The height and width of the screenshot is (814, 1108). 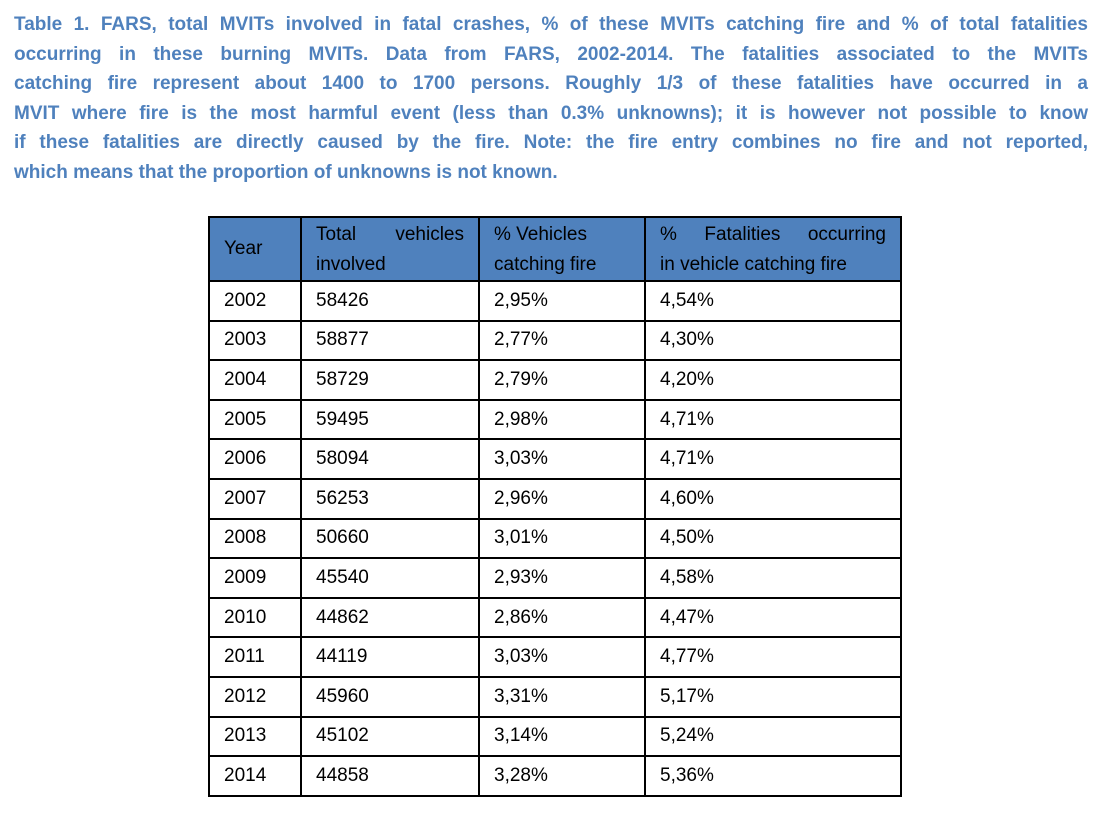 I want to click on table-row: 2011 44119 3,03% 4,77%, so click(x=555, y=657).